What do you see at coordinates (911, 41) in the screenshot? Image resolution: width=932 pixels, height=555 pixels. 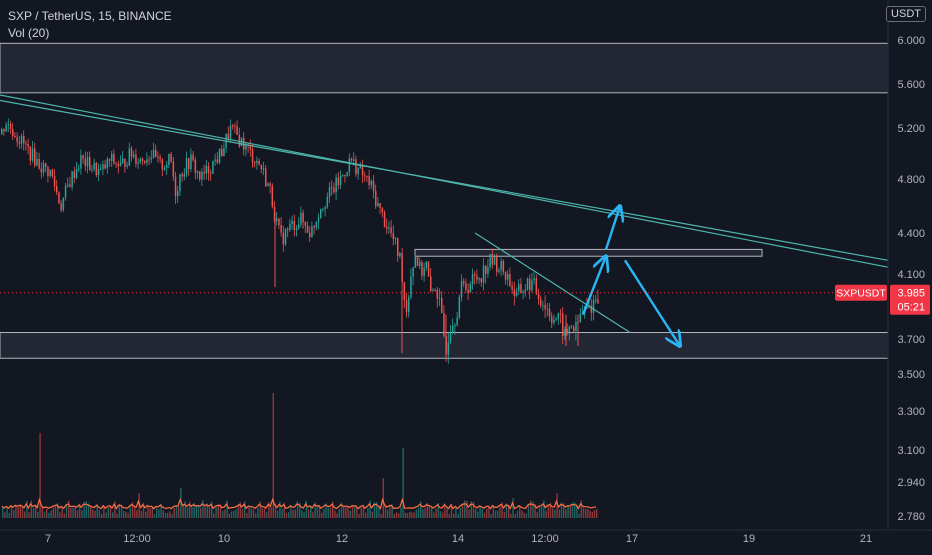 I see `price-tick-label: 6.000` at bounding box center [911, 41].